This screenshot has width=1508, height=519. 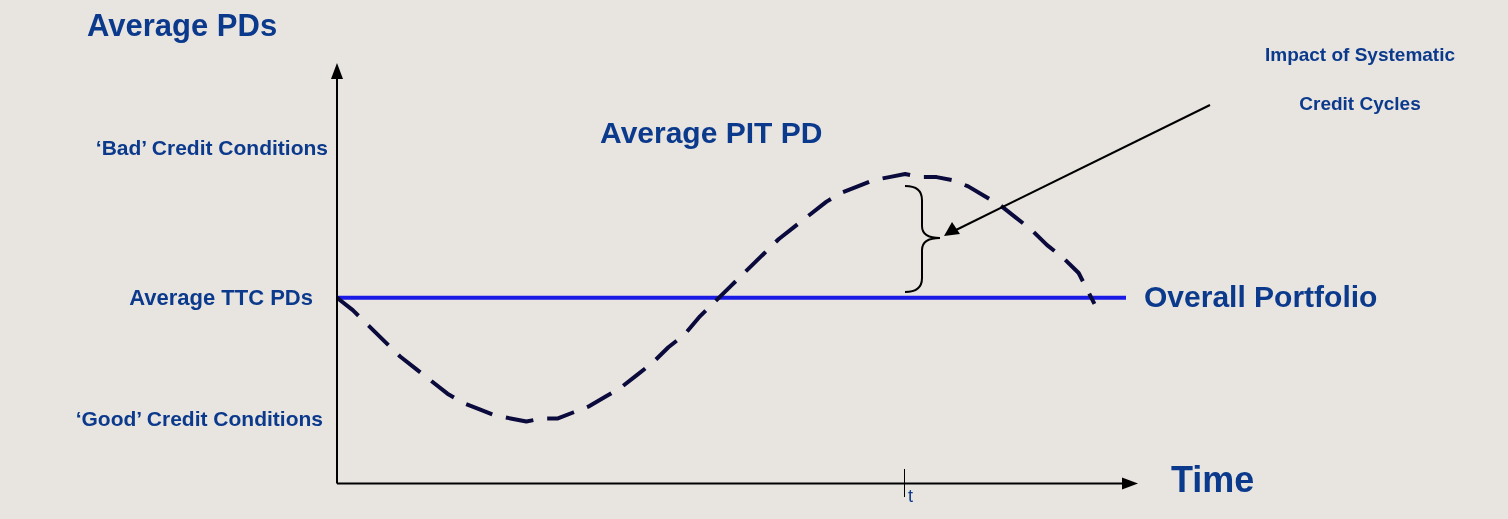 What do you see at coordinates (199, 419) in the screenshot?
I see `text: ‘Good’ Credit Conditions` at bounding box center [199, 419].